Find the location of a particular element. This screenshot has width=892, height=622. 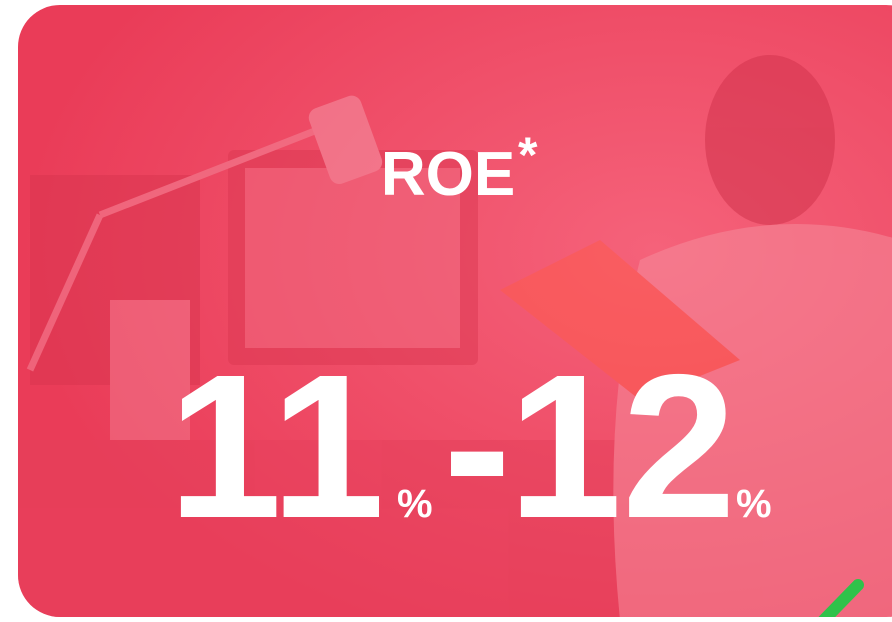

lamp-head is located at coordinates (345, 140).